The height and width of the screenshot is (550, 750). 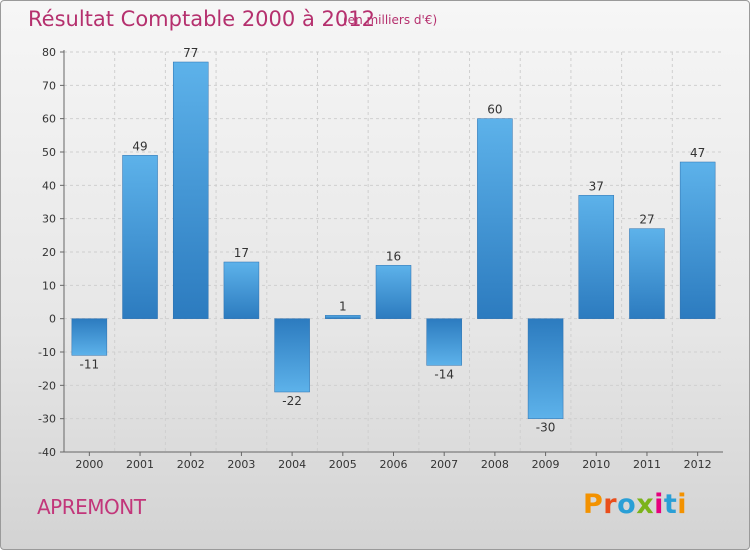 What do you see at coordinates (647, 464) in the screenshot?
I see `x-tick-label: 2011` at bounding box center [647, 464].